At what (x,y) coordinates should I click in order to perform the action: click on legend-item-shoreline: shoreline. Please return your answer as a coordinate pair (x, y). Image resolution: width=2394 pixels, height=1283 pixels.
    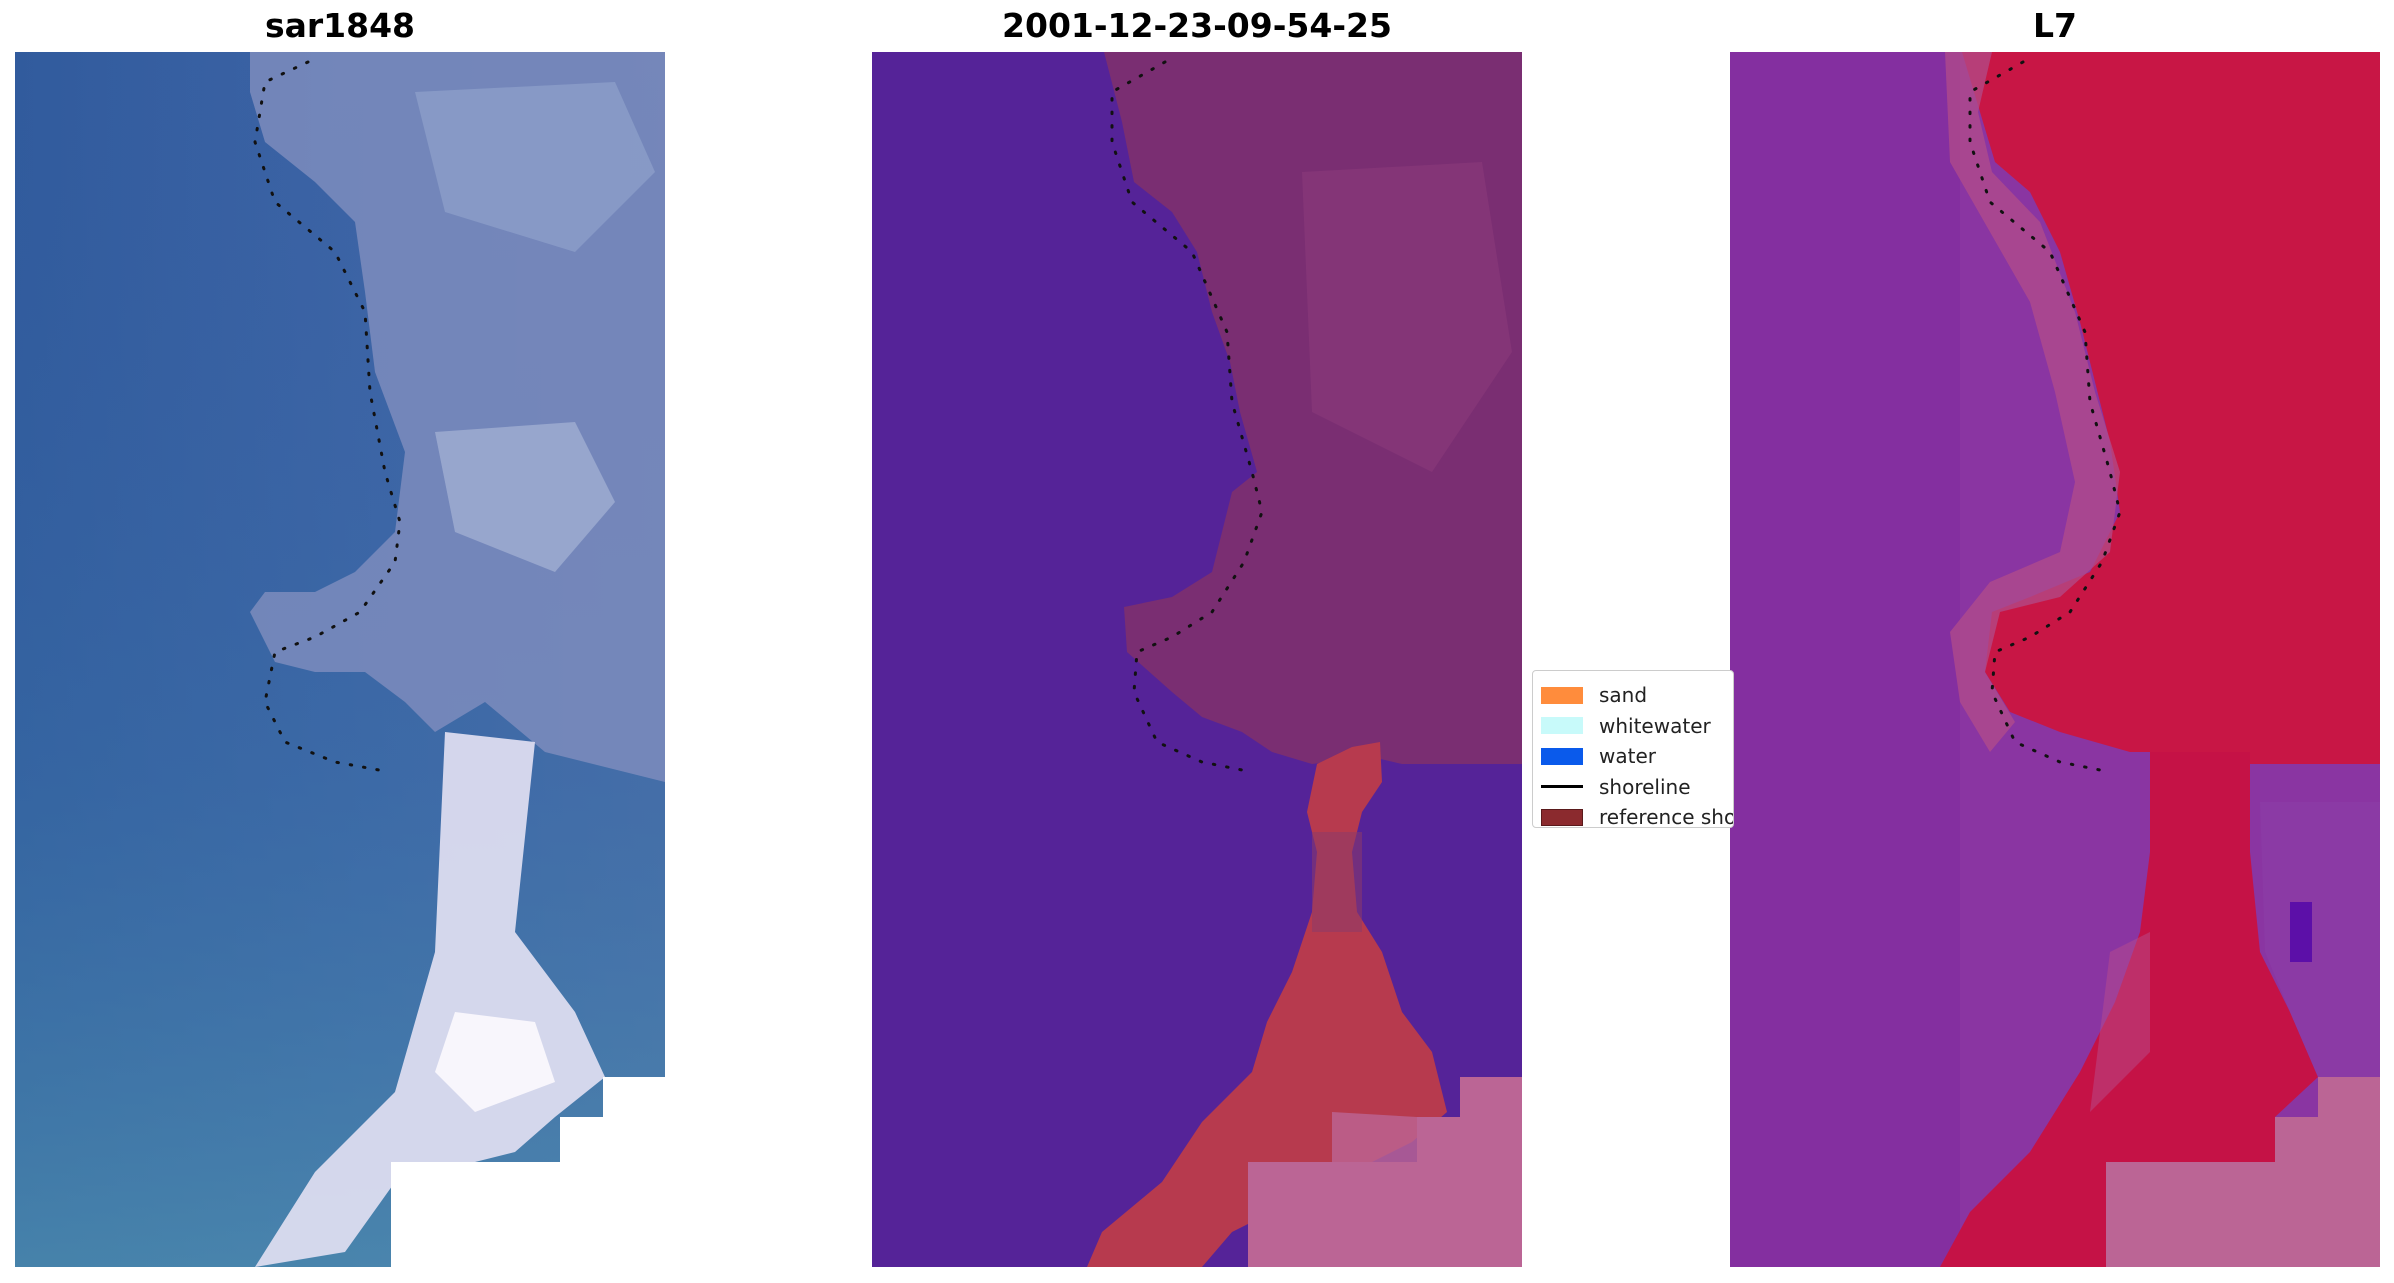
    Looking at the image, I should click on (1637, 787).